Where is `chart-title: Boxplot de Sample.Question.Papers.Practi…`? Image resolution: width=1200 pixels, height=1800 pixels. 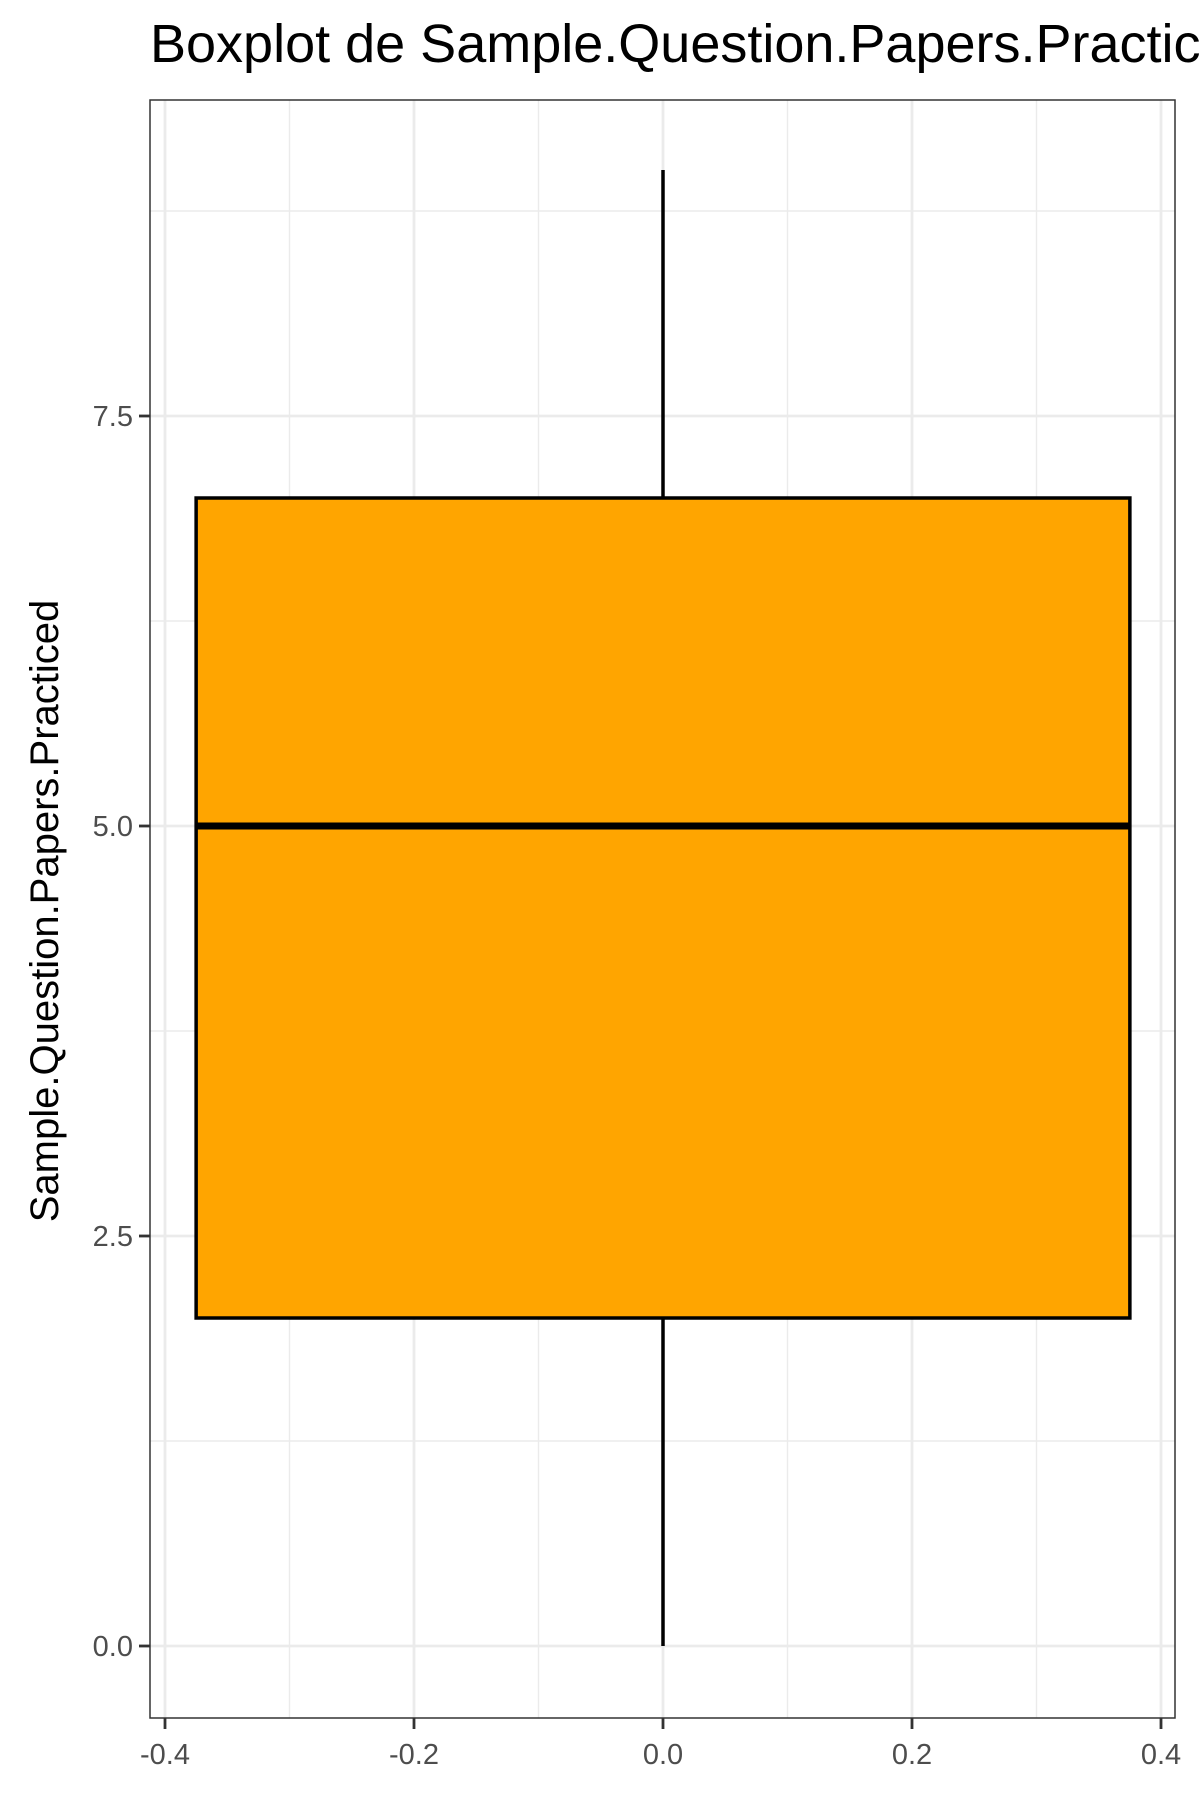
chart-title: Boxplot de Sample.Question.Papers.Practi… is located at coordinates (675, 44).